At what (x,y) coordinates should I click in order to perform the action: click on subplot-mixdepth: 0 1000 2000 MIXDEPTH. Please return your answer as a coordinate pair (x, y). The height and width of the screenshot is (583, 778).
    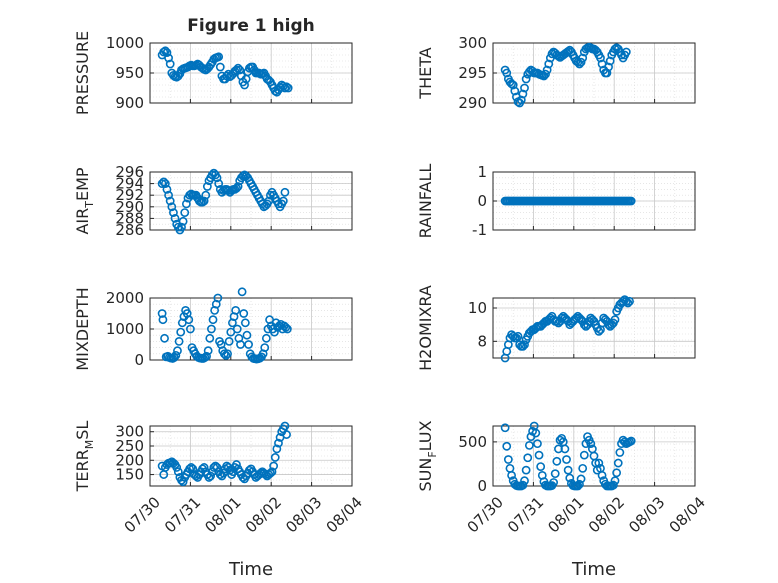
    Looking at the image, I should click on (213, 329).